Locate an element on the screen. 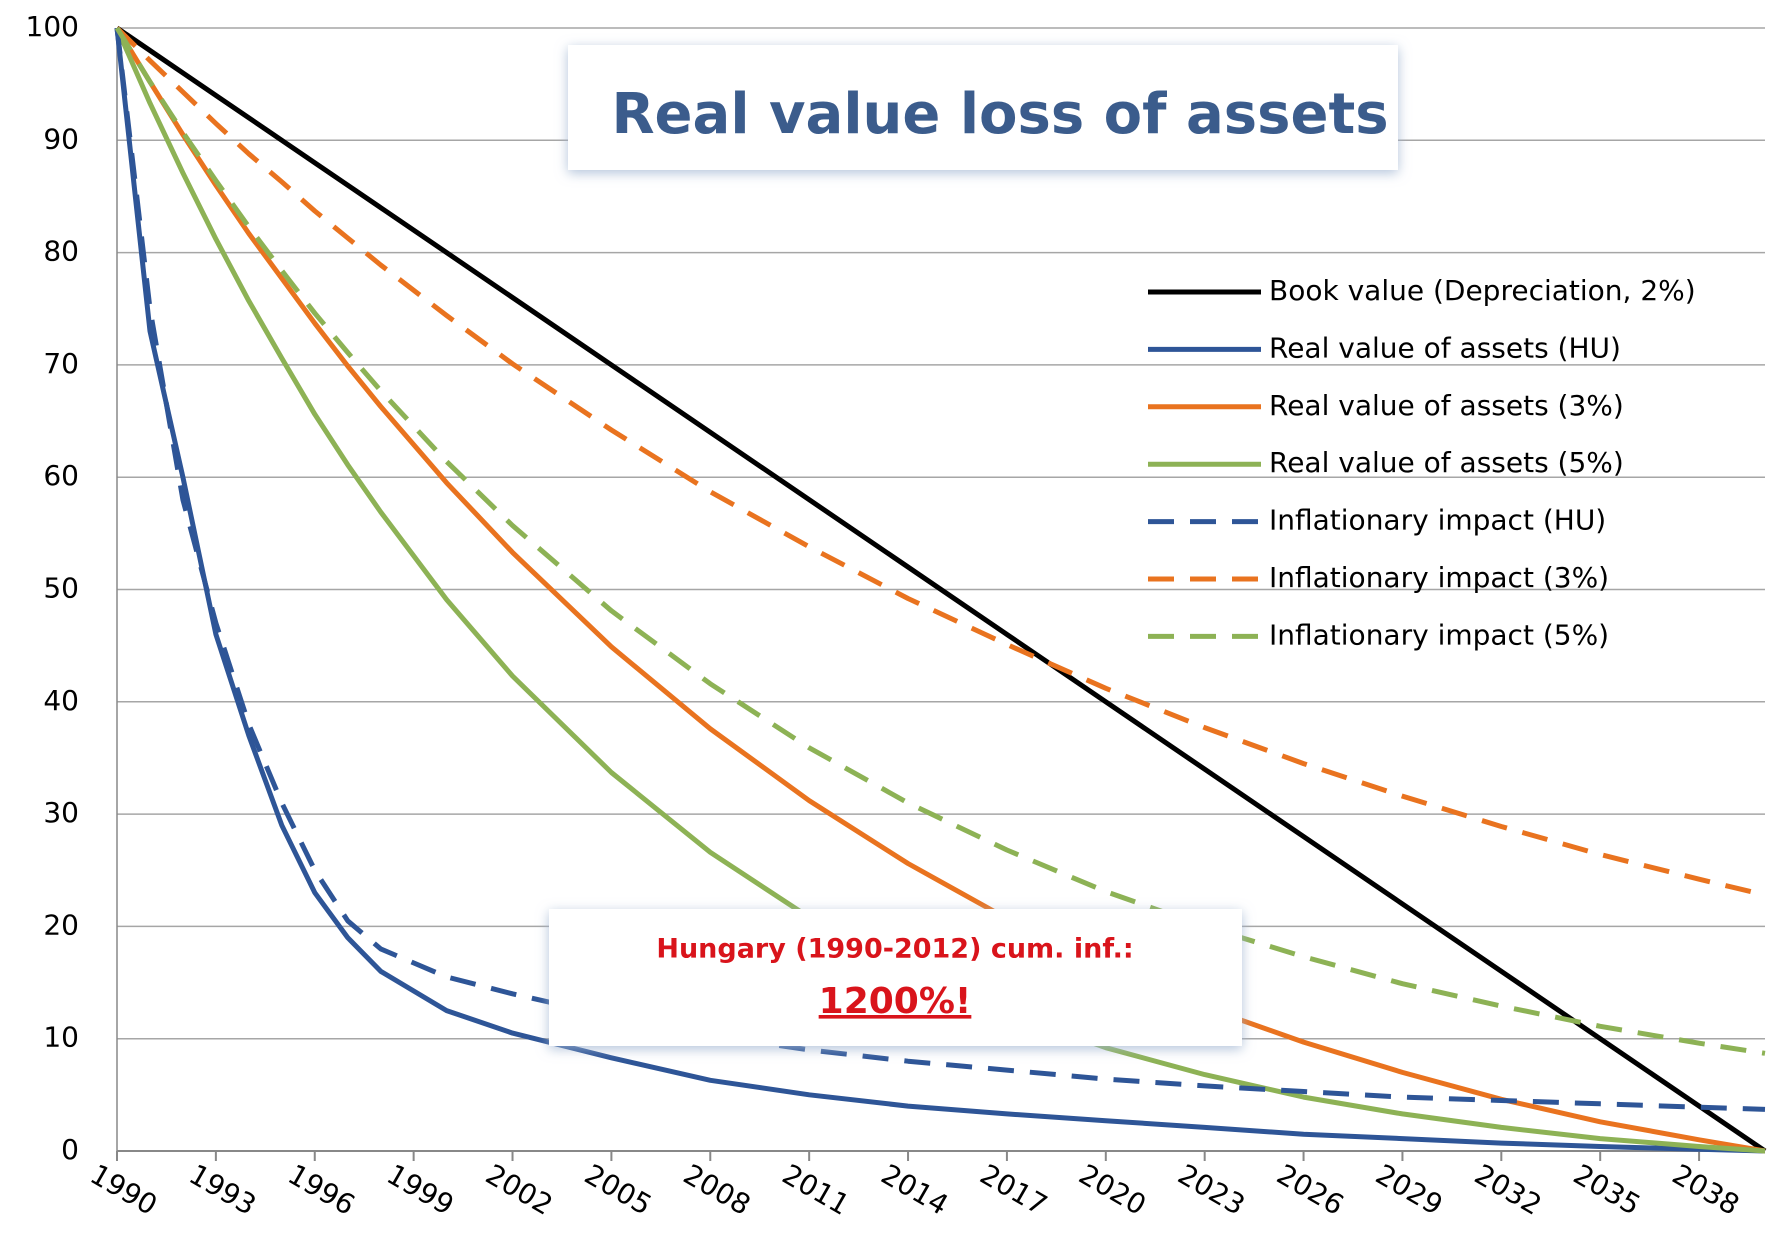  y-tick-label: 30 is located at coordinates (61, 812).